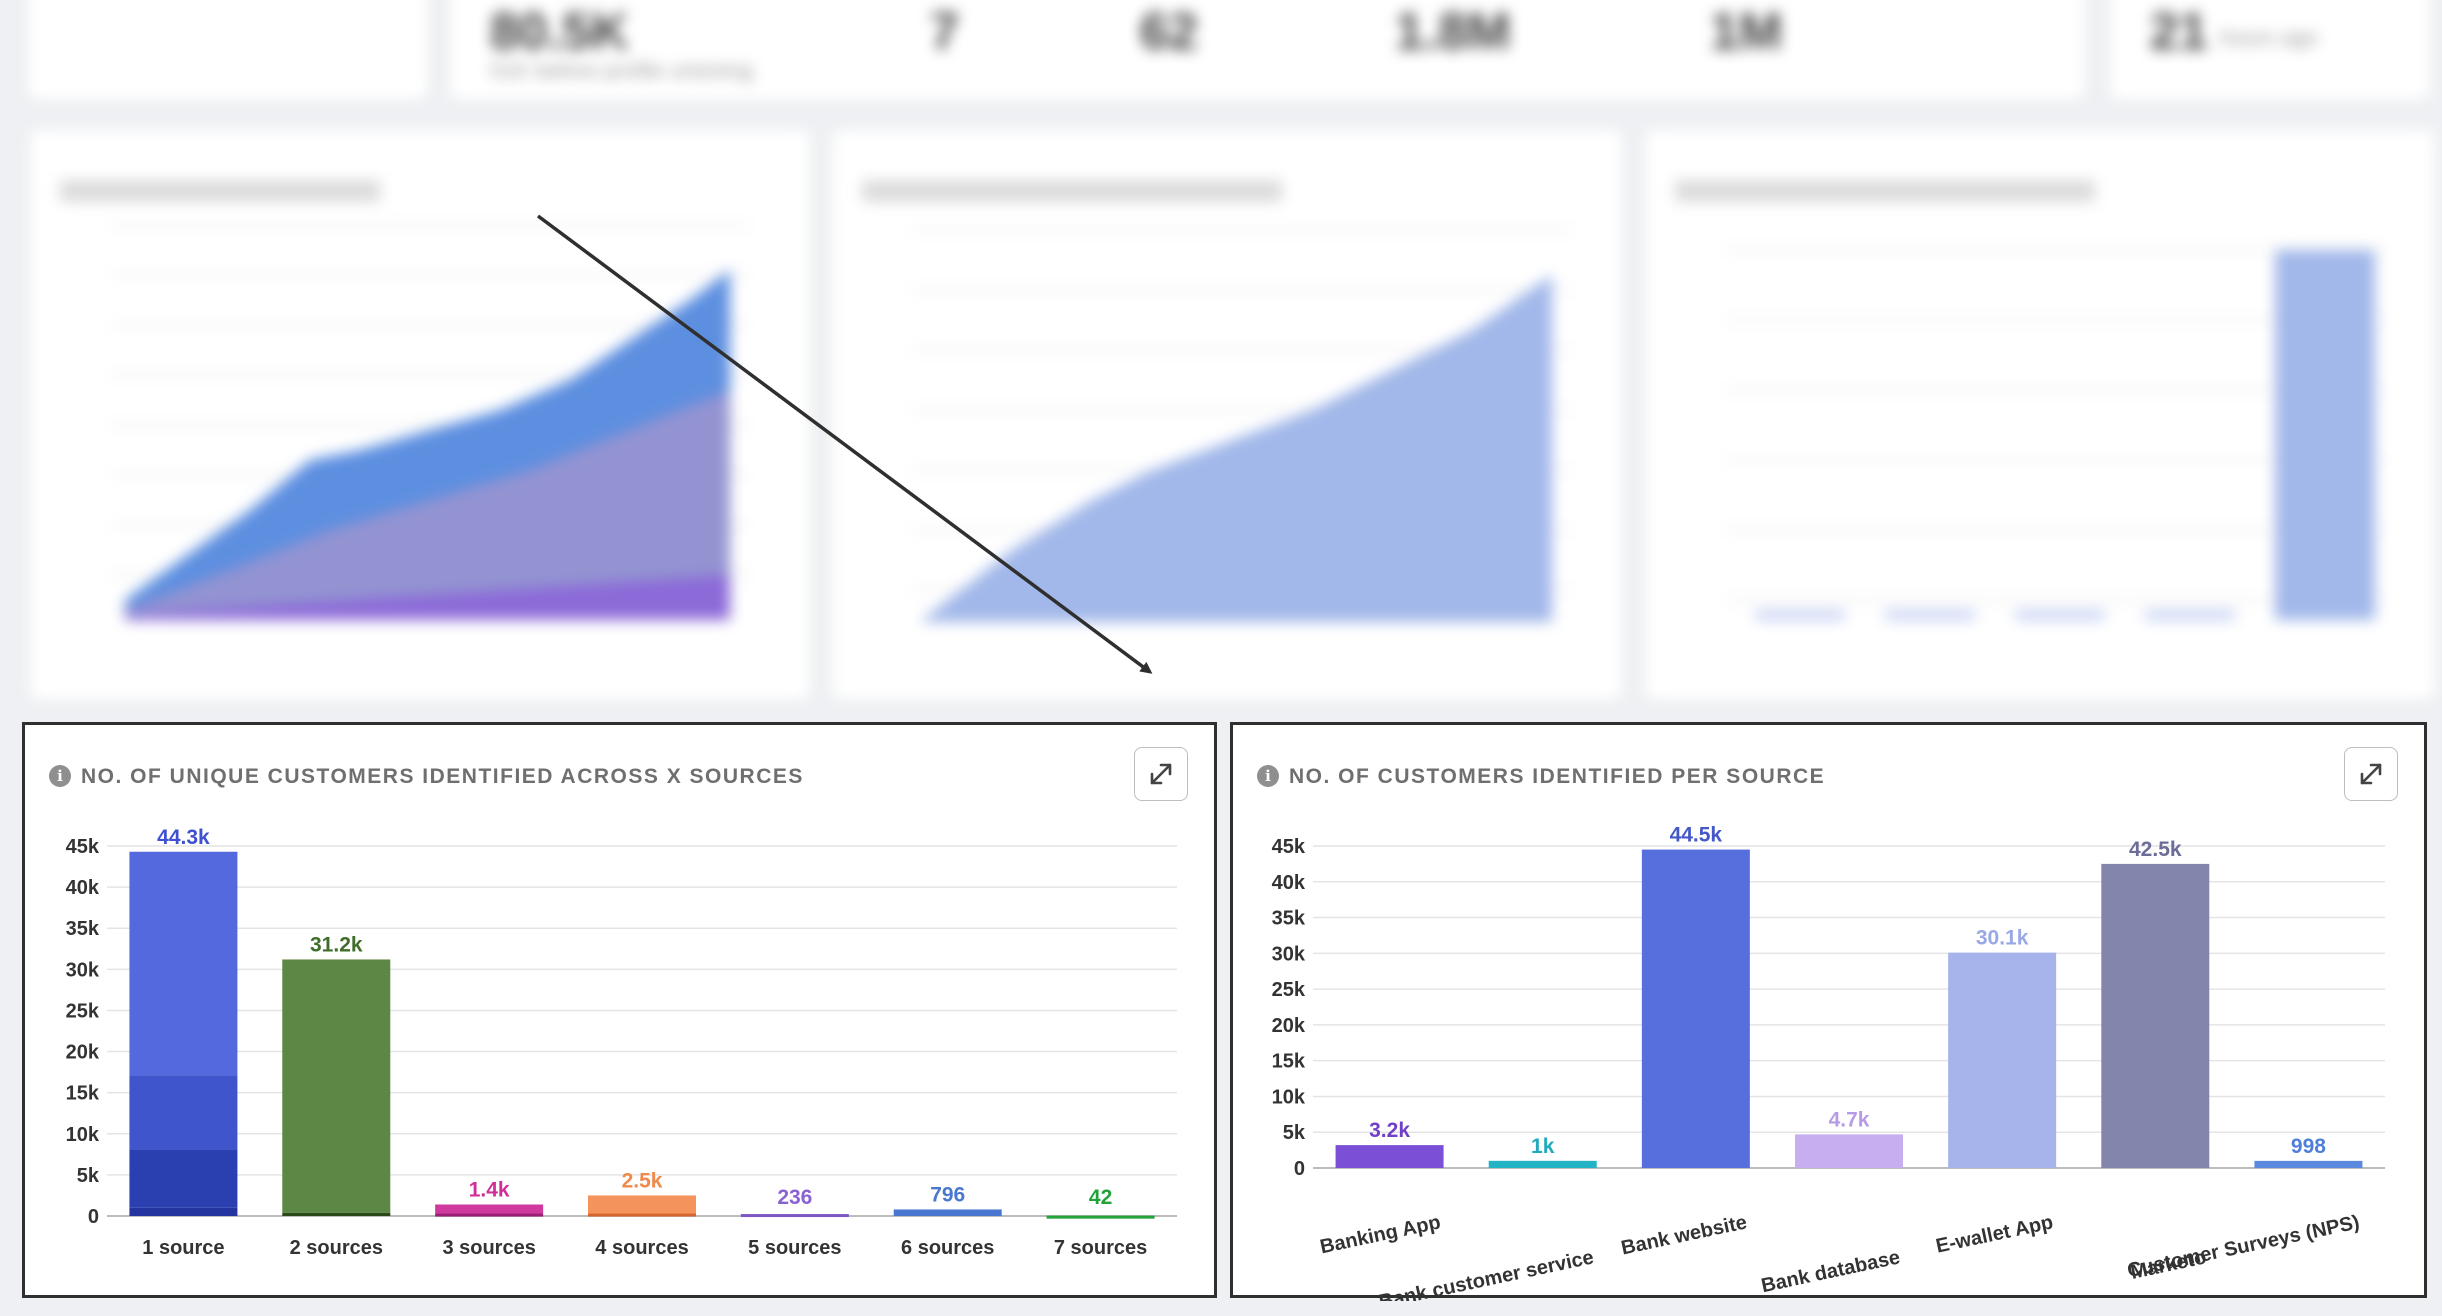 The image size is (2442, 1316). What do you see at coordinates (1684, 1235) in the screenshot?
I see `x-tick-label: Bank website` at bounding box center [1684, 1235].